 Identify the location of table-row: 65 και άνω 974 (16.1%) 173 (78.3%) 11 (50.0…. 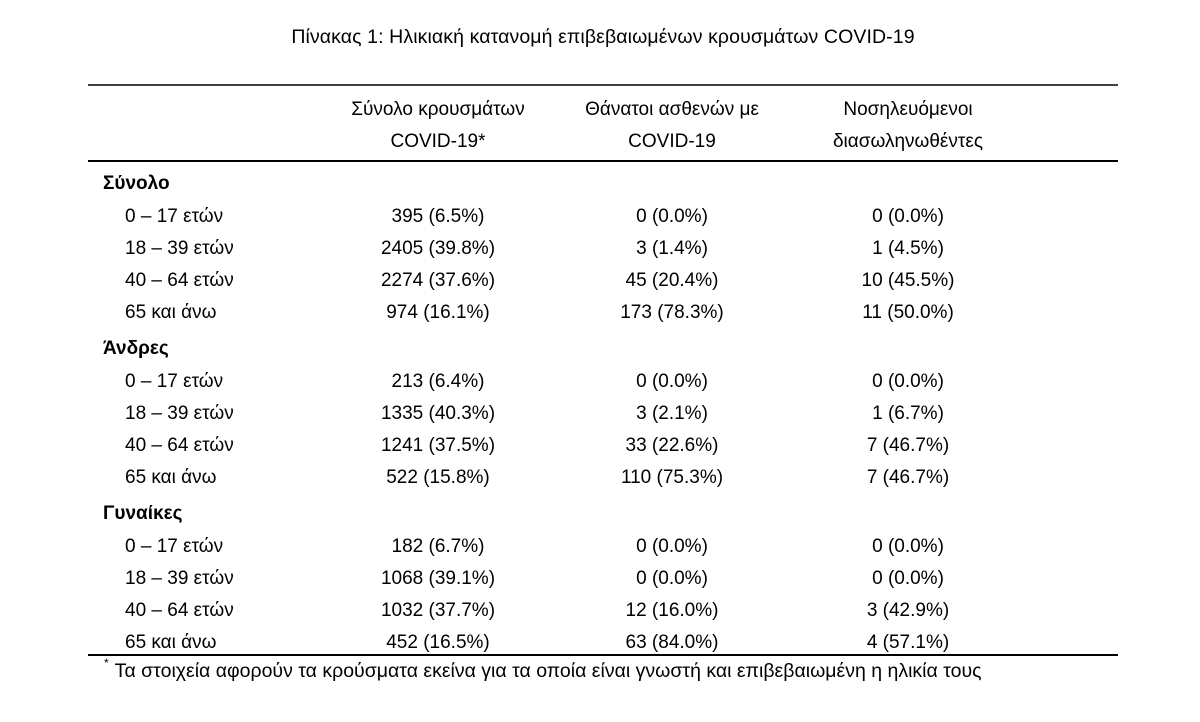
(603, 313).